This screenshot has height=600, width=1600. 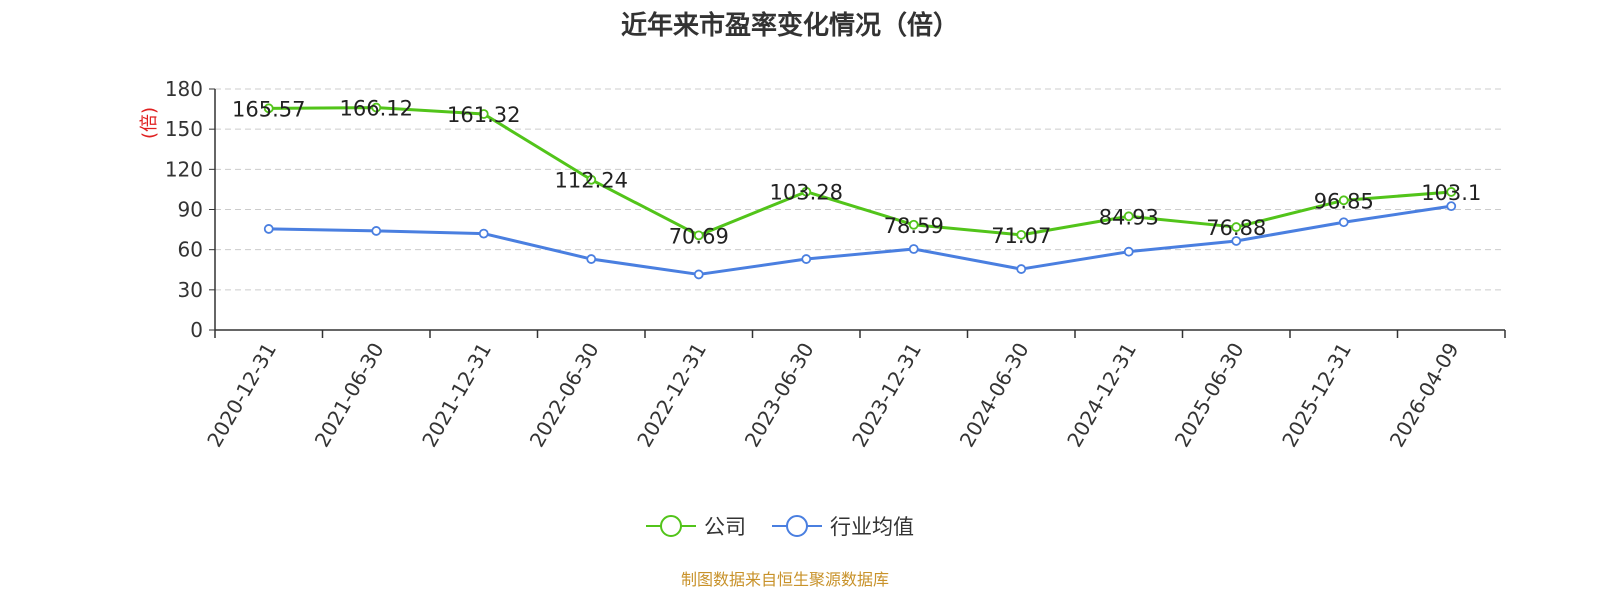 I want to click on data-label: 165.57, so click(x=268, y=109).